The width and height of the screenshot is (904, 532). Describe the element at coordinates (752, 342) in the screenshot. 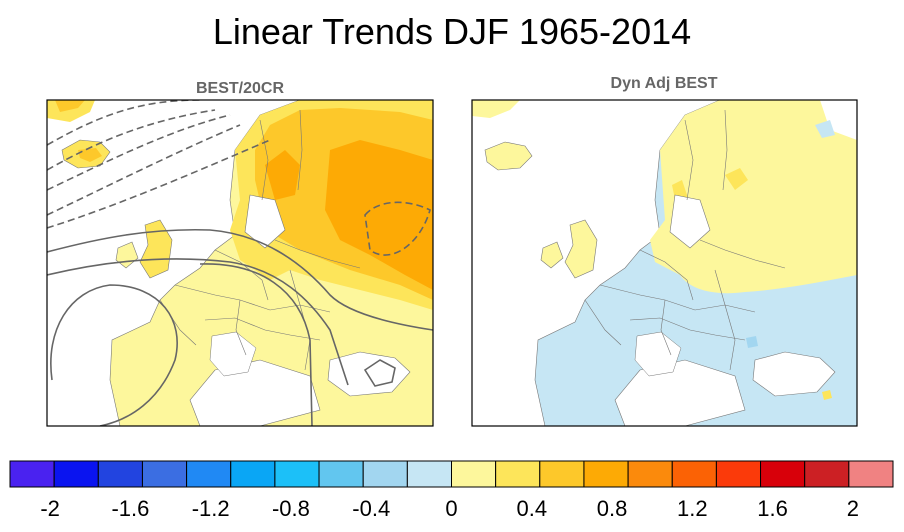

I see `right-cool-spot` at that location.